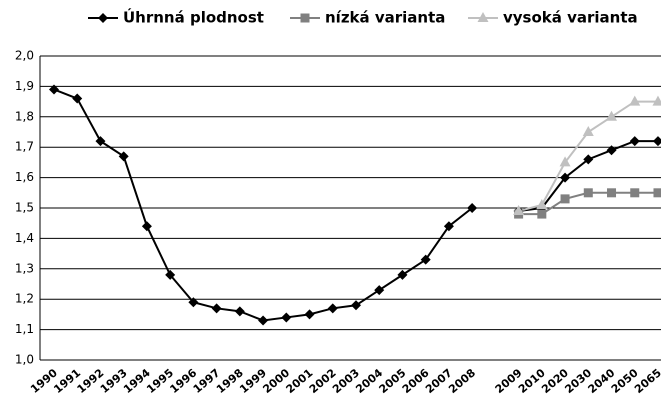  Describe the element at coordinates (24, 208) in the screenshot. I see `y-tick-label: 1,5` at that location.